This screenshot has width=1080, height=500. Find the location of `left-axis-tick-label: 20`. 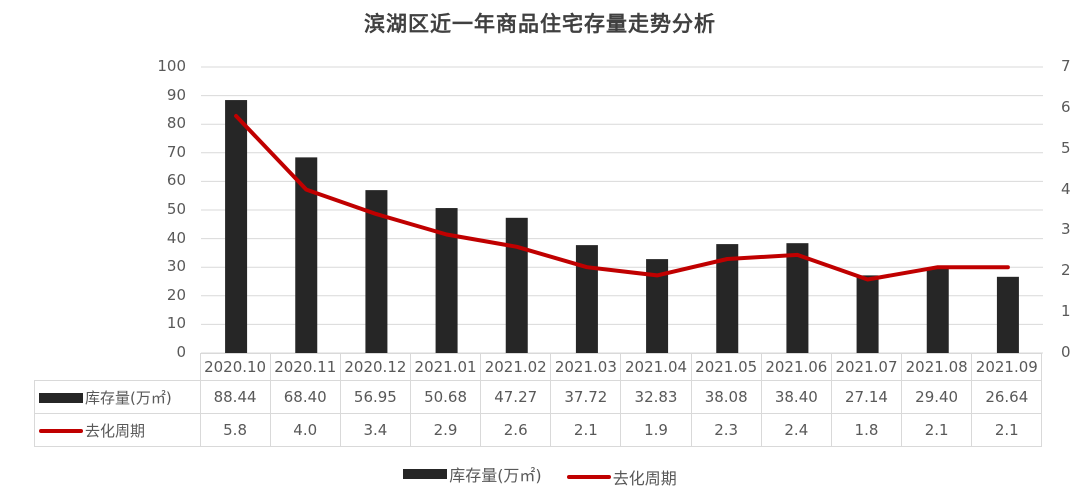

left-axis-tick-label: 20 is located at coordinates (176, 294).